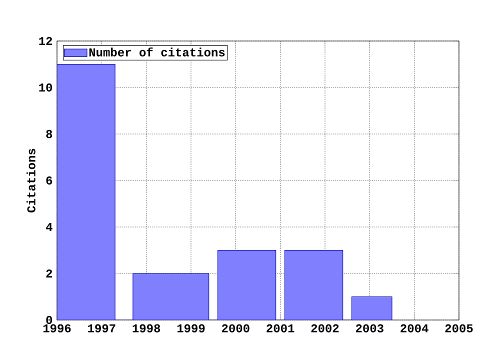 The width and height of the screenshot is (480, 350). Describe the element at coordinates (31, 180) in the screenshot. I see `y-axis-title: Citations` at that location.